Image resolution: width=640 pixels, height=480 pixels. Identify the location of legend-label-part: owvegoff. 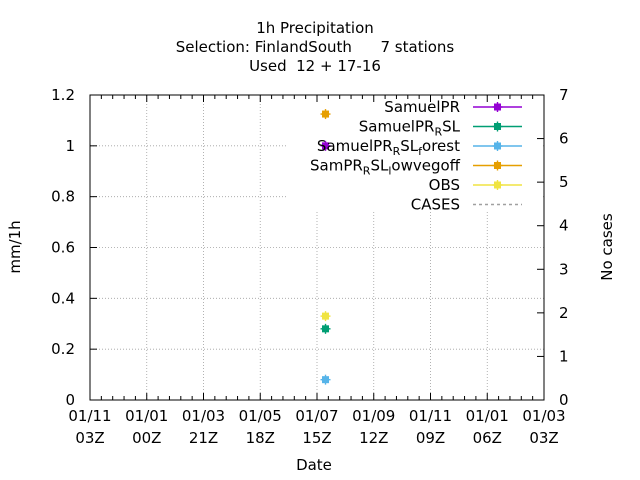
(425, 166).